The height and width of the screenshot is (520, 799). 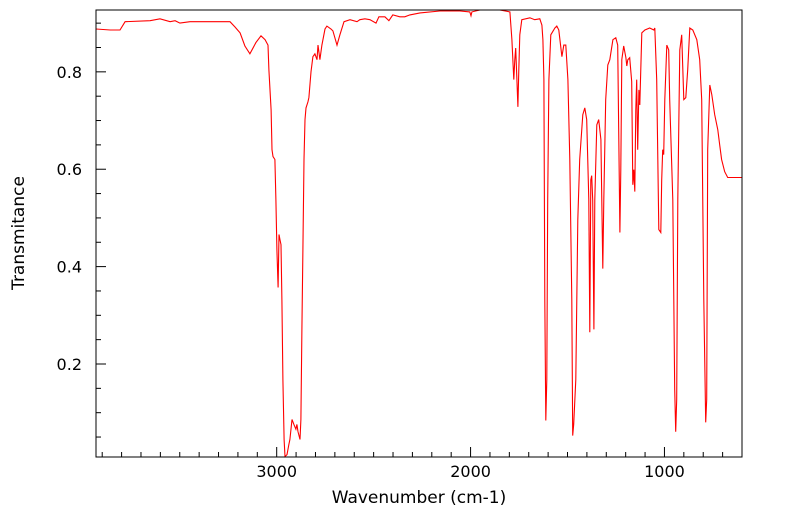 What do you see at coordinates (69, 169) in the screenshot?
I see `y-tick-label: 0.6` at bounding box center [69, 169].